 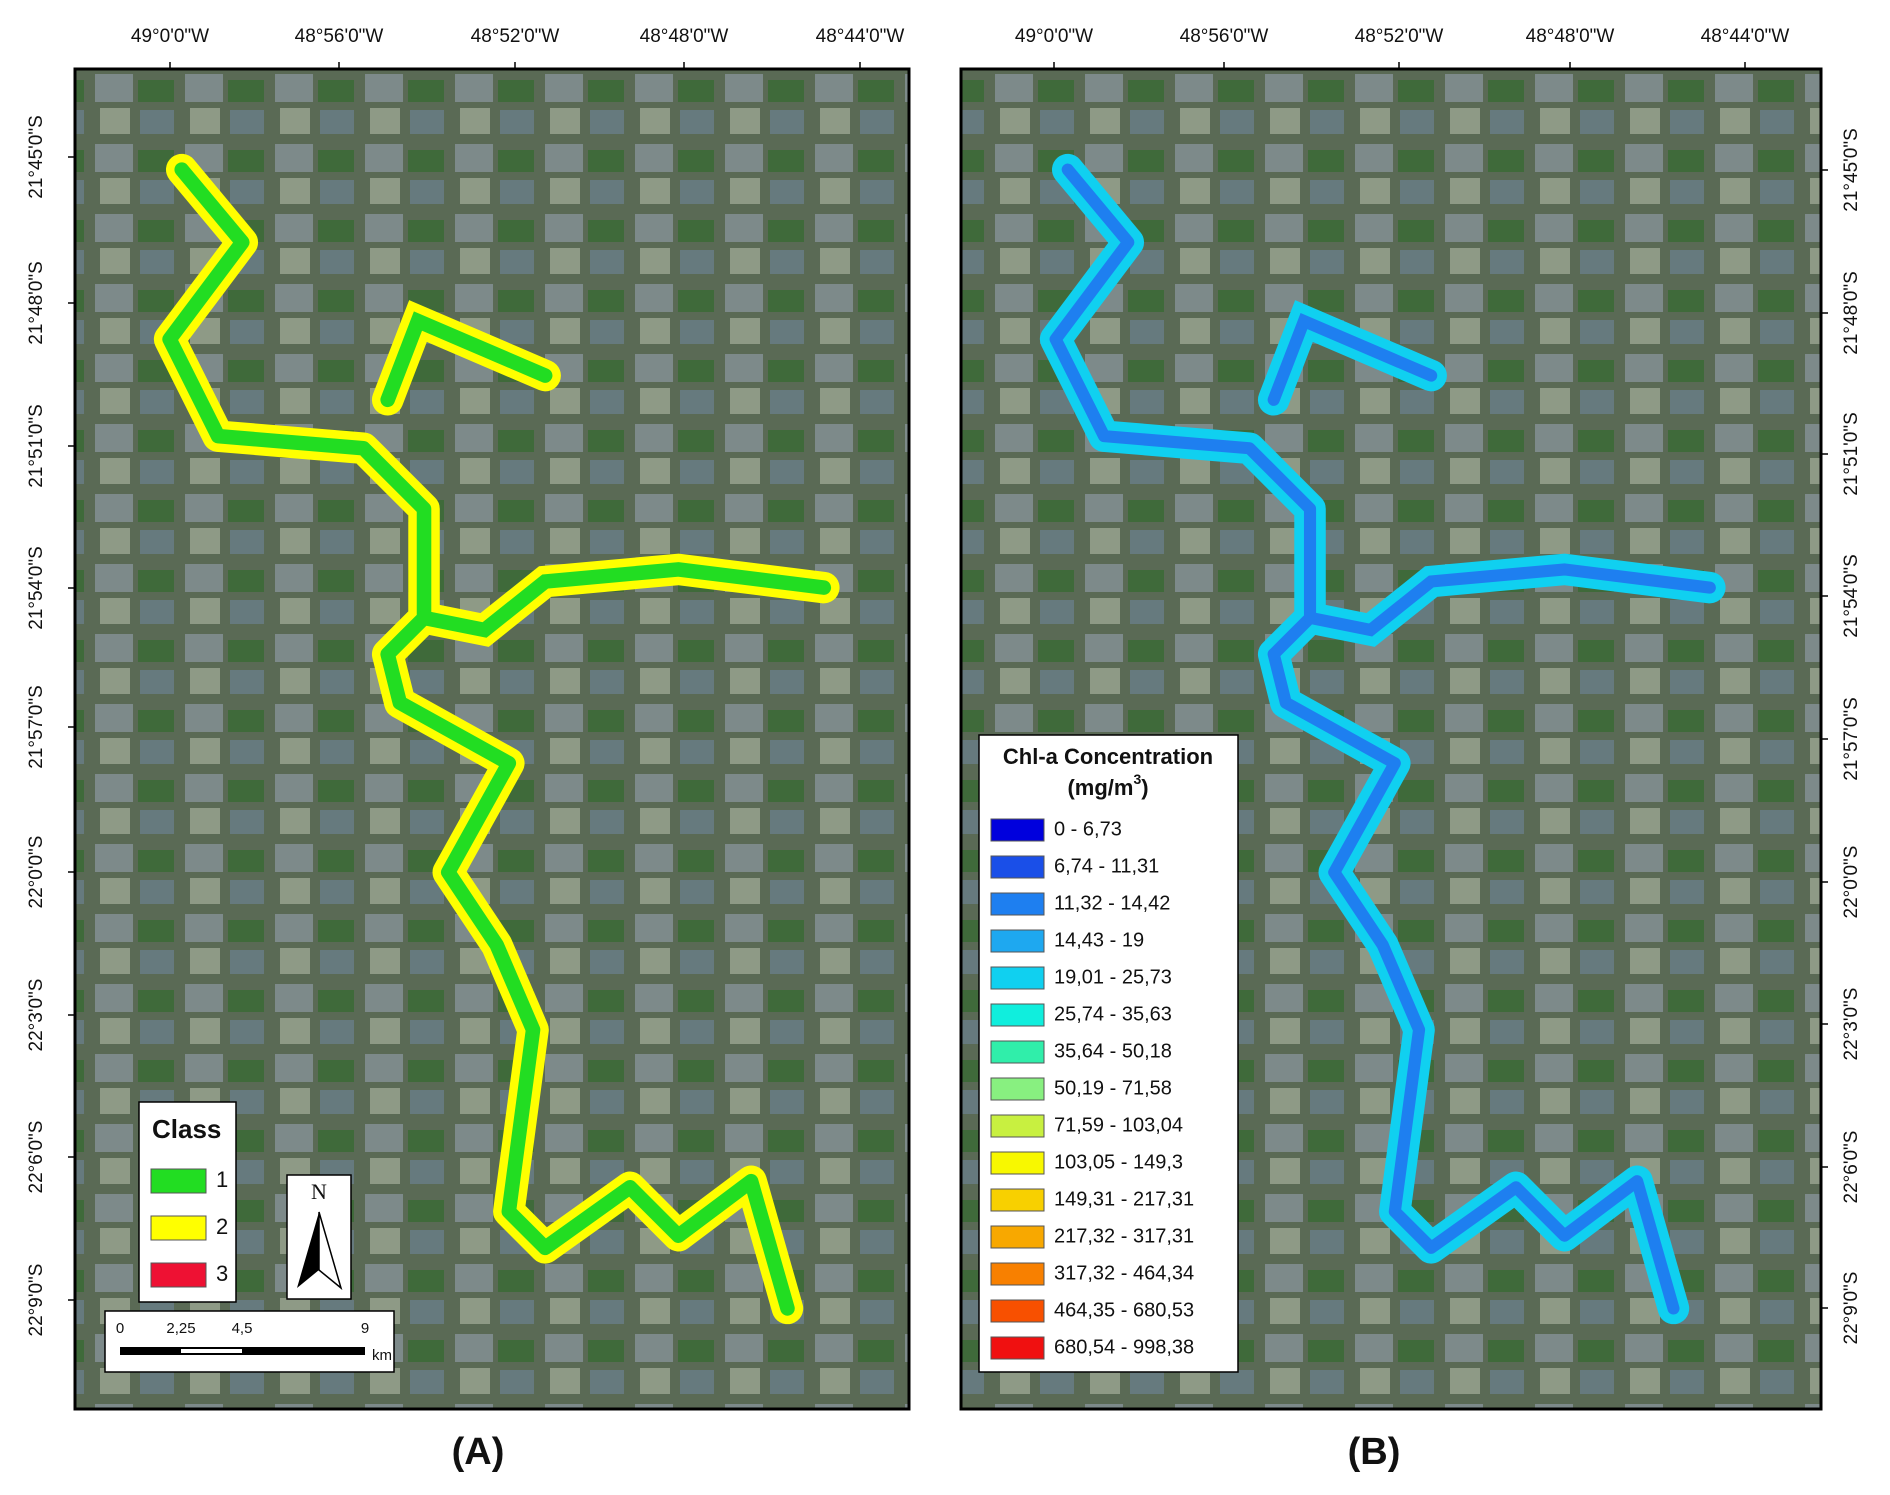 What do you see at coordinates (1106, 866) in the screenshot?
I see `legend-label: 6,74 - 11,31` at bounding box center [1106, 866].